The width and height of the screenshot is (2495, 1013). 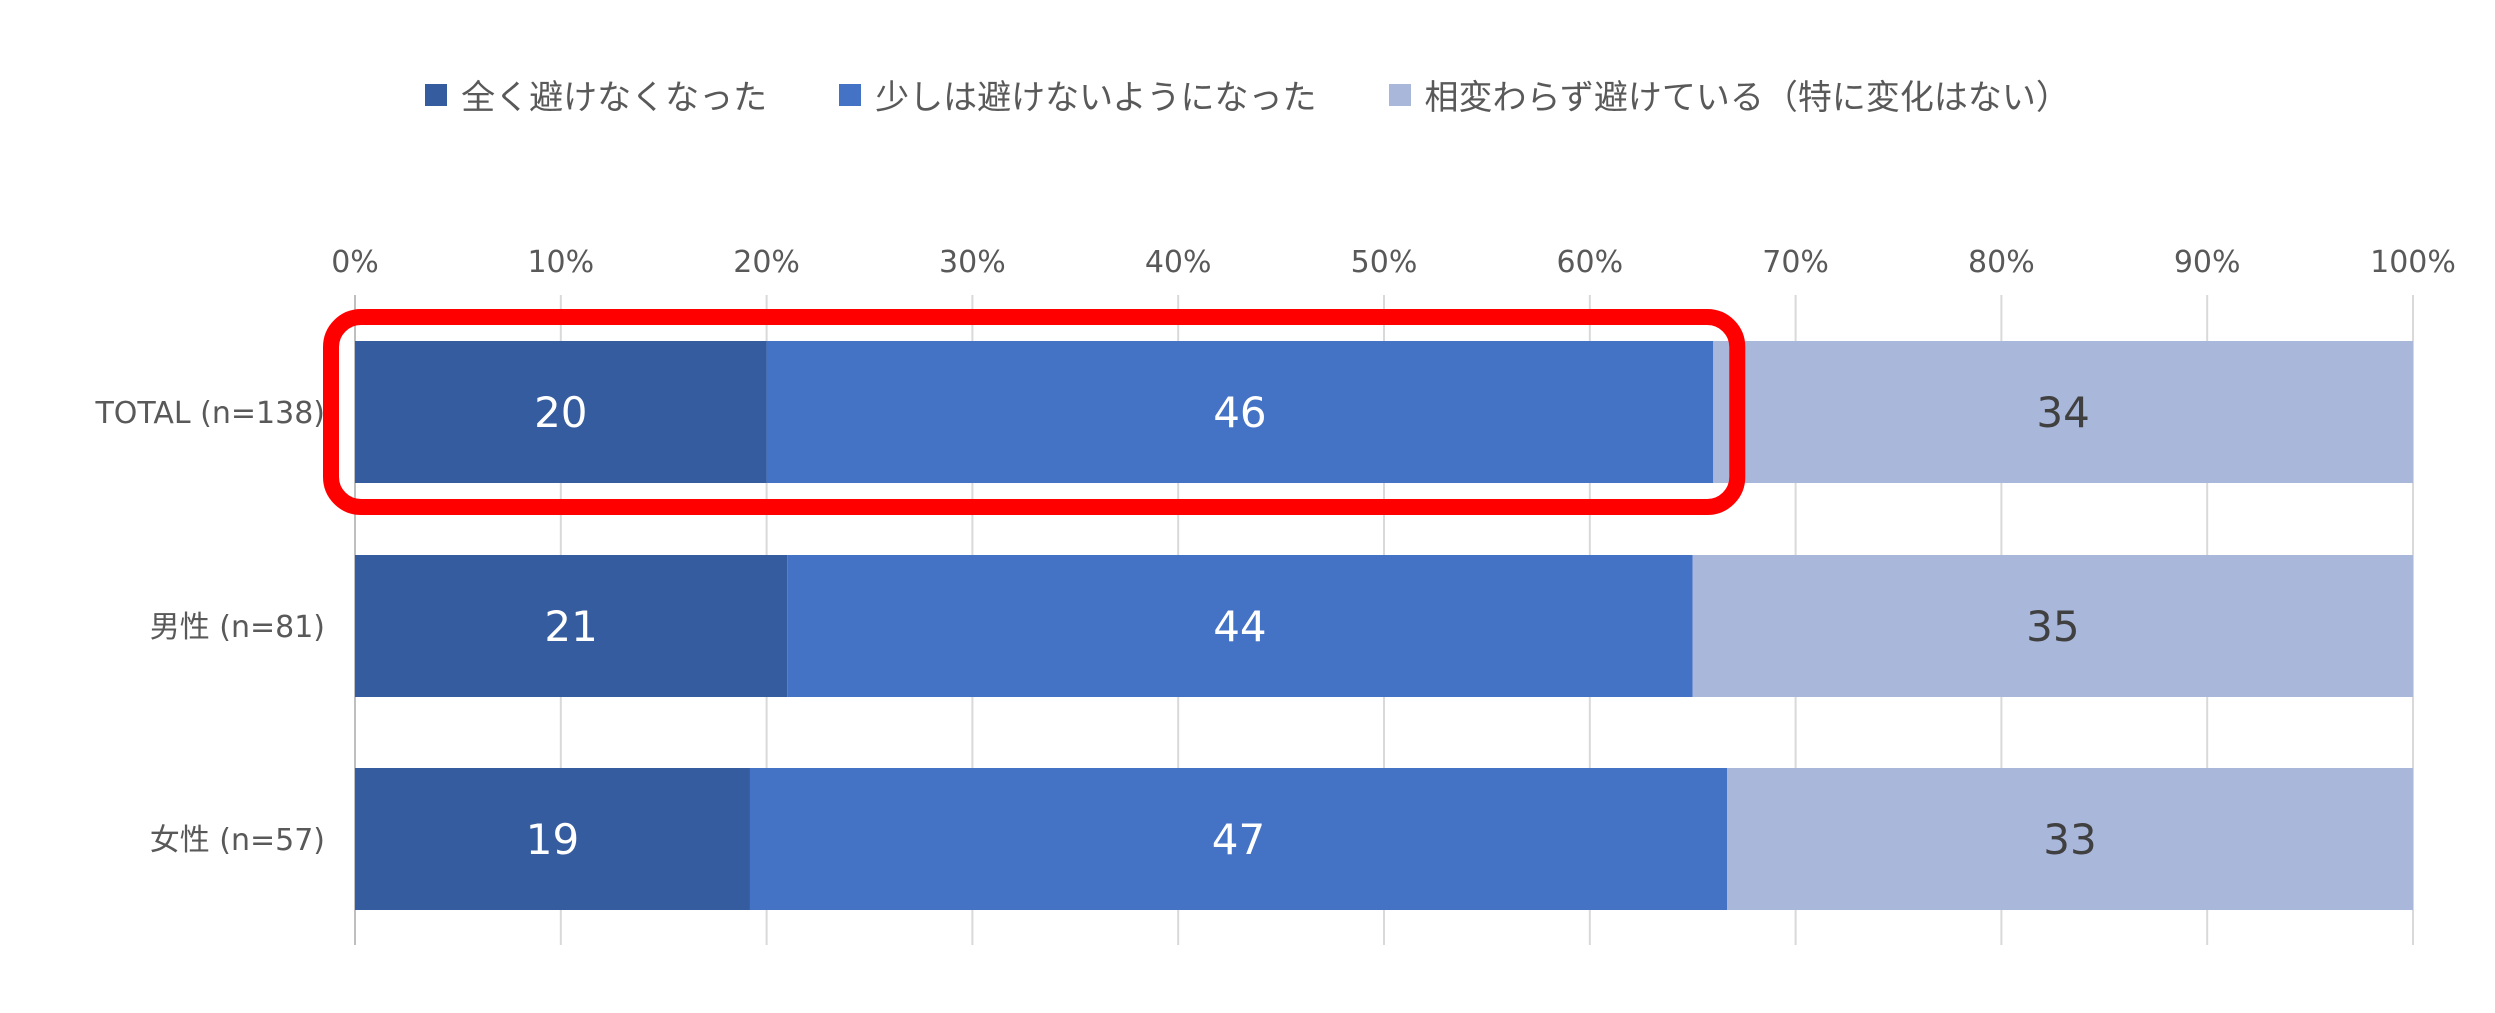 What do you see at coordinates (1399, 94) in the screenshot?
I see `legend-swatch-s2` at bounding box center [1399, 94].